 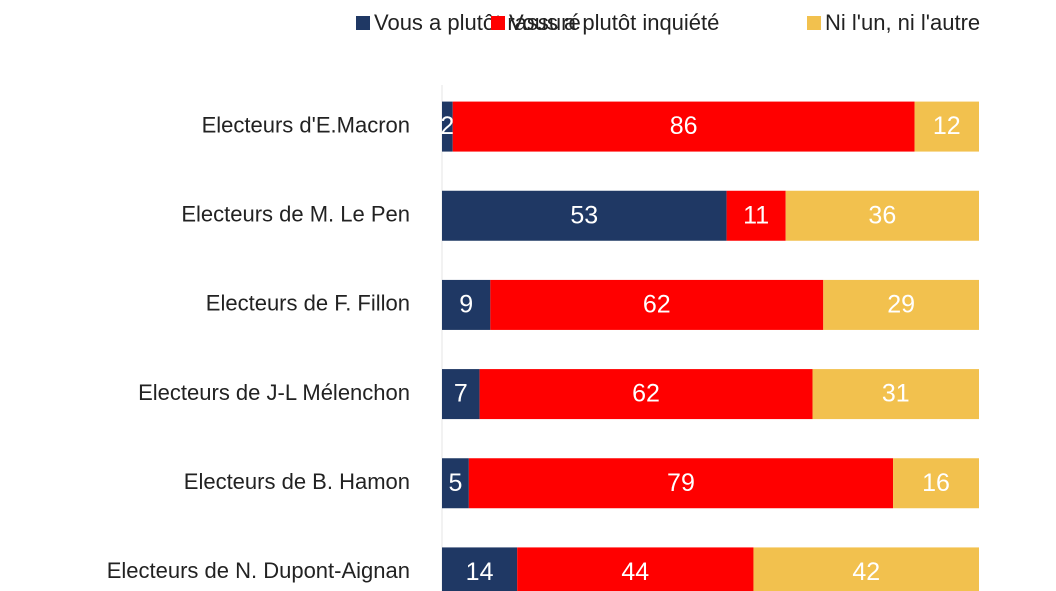 What do you see at coordinates (480, 572) in the screenshot?
I see `value-label: 14` at bounding box center [480, 572].